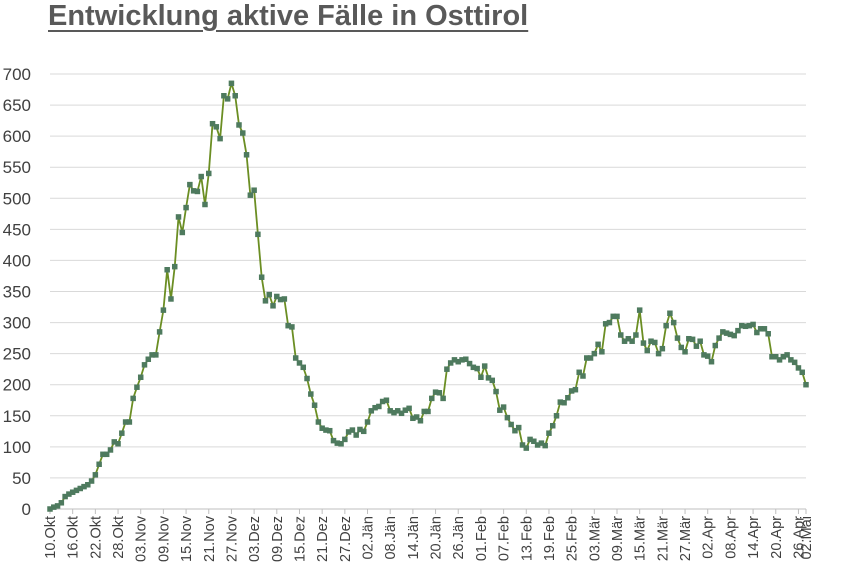 Image resolution: width=850 pixels, height=585 pixels. Describe the element at coordinates (17, 323) in the screenshot. I see `y-tick-label: 300` at that location.